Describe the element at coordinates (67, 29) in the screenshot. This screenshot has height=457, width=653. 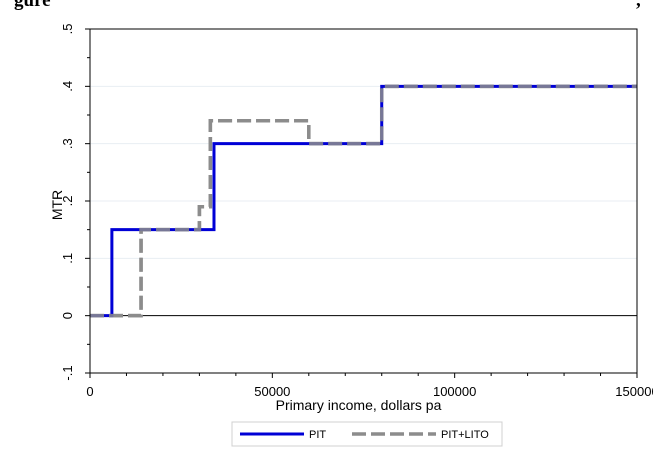
I see `y-tick-label-6: .5` at that location.